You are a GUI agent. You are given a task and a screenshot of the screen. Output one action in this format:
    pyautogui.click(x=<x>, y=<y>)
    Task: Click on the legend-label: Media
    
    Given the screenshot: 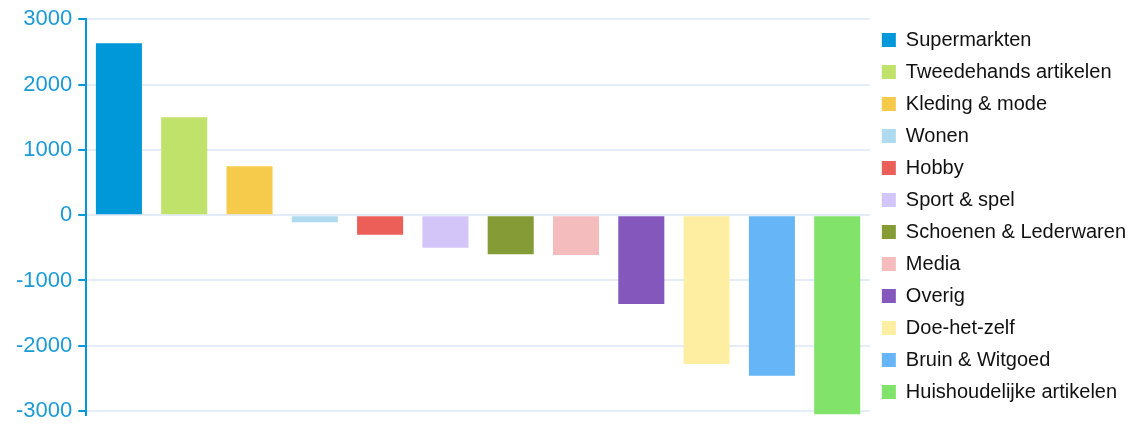 What is the action you would take?
    pyautogui.click(x=933, y=262)
    